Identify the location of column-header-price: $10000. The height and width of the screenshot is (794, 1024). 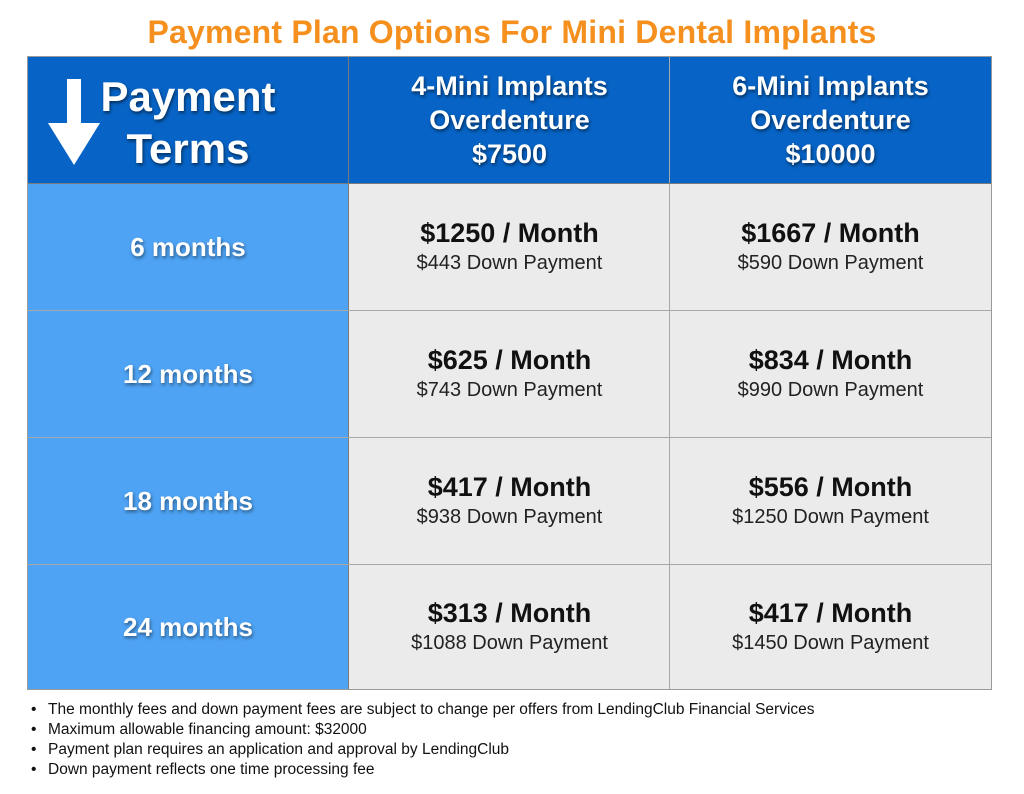
(830, 154).